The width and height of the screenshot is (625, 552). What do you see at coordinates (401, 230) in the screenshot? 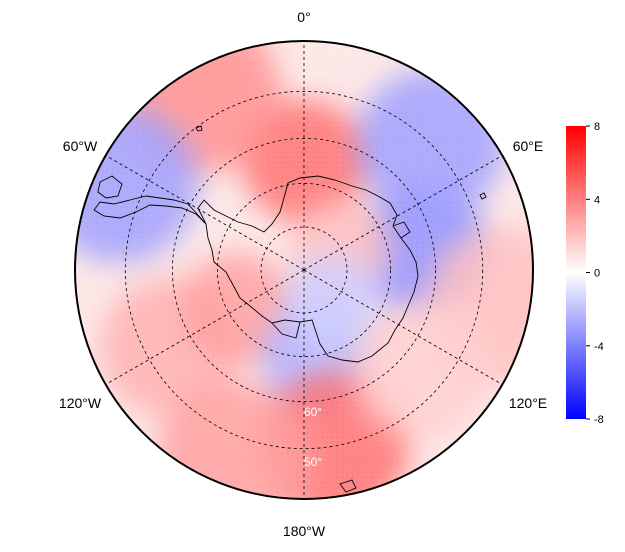
I see `amery-ice-shelf` at bounding box center [401, 230].